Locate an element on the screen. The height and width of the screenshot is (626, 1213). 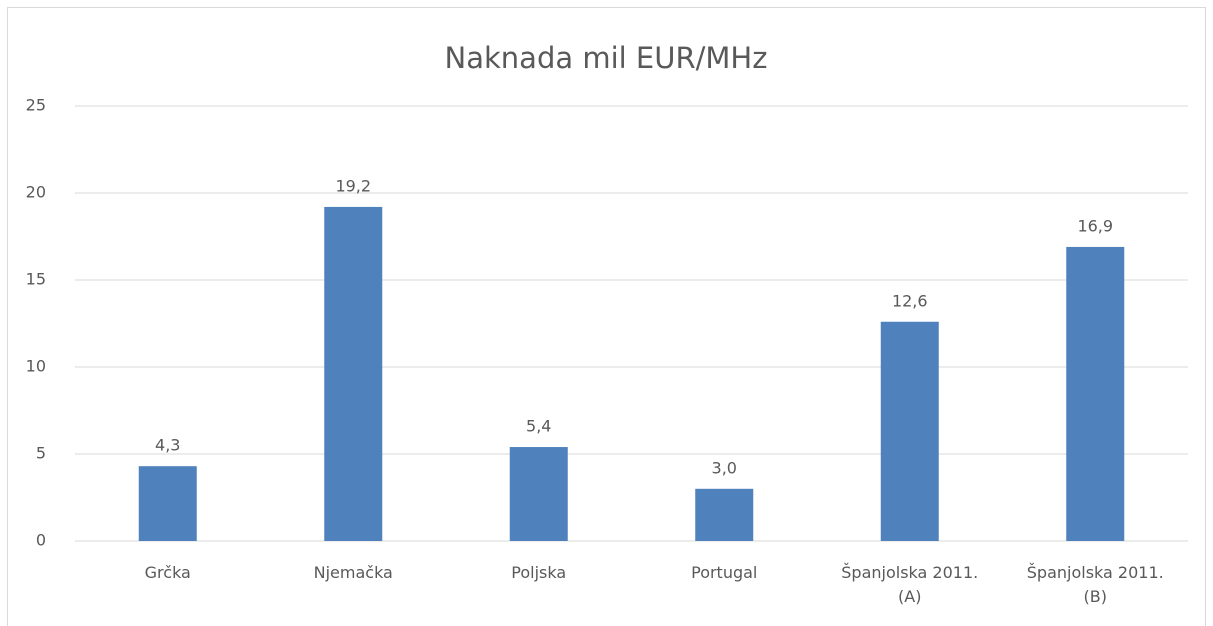
data-label: 5,4 is located at coordinates (538, 426).